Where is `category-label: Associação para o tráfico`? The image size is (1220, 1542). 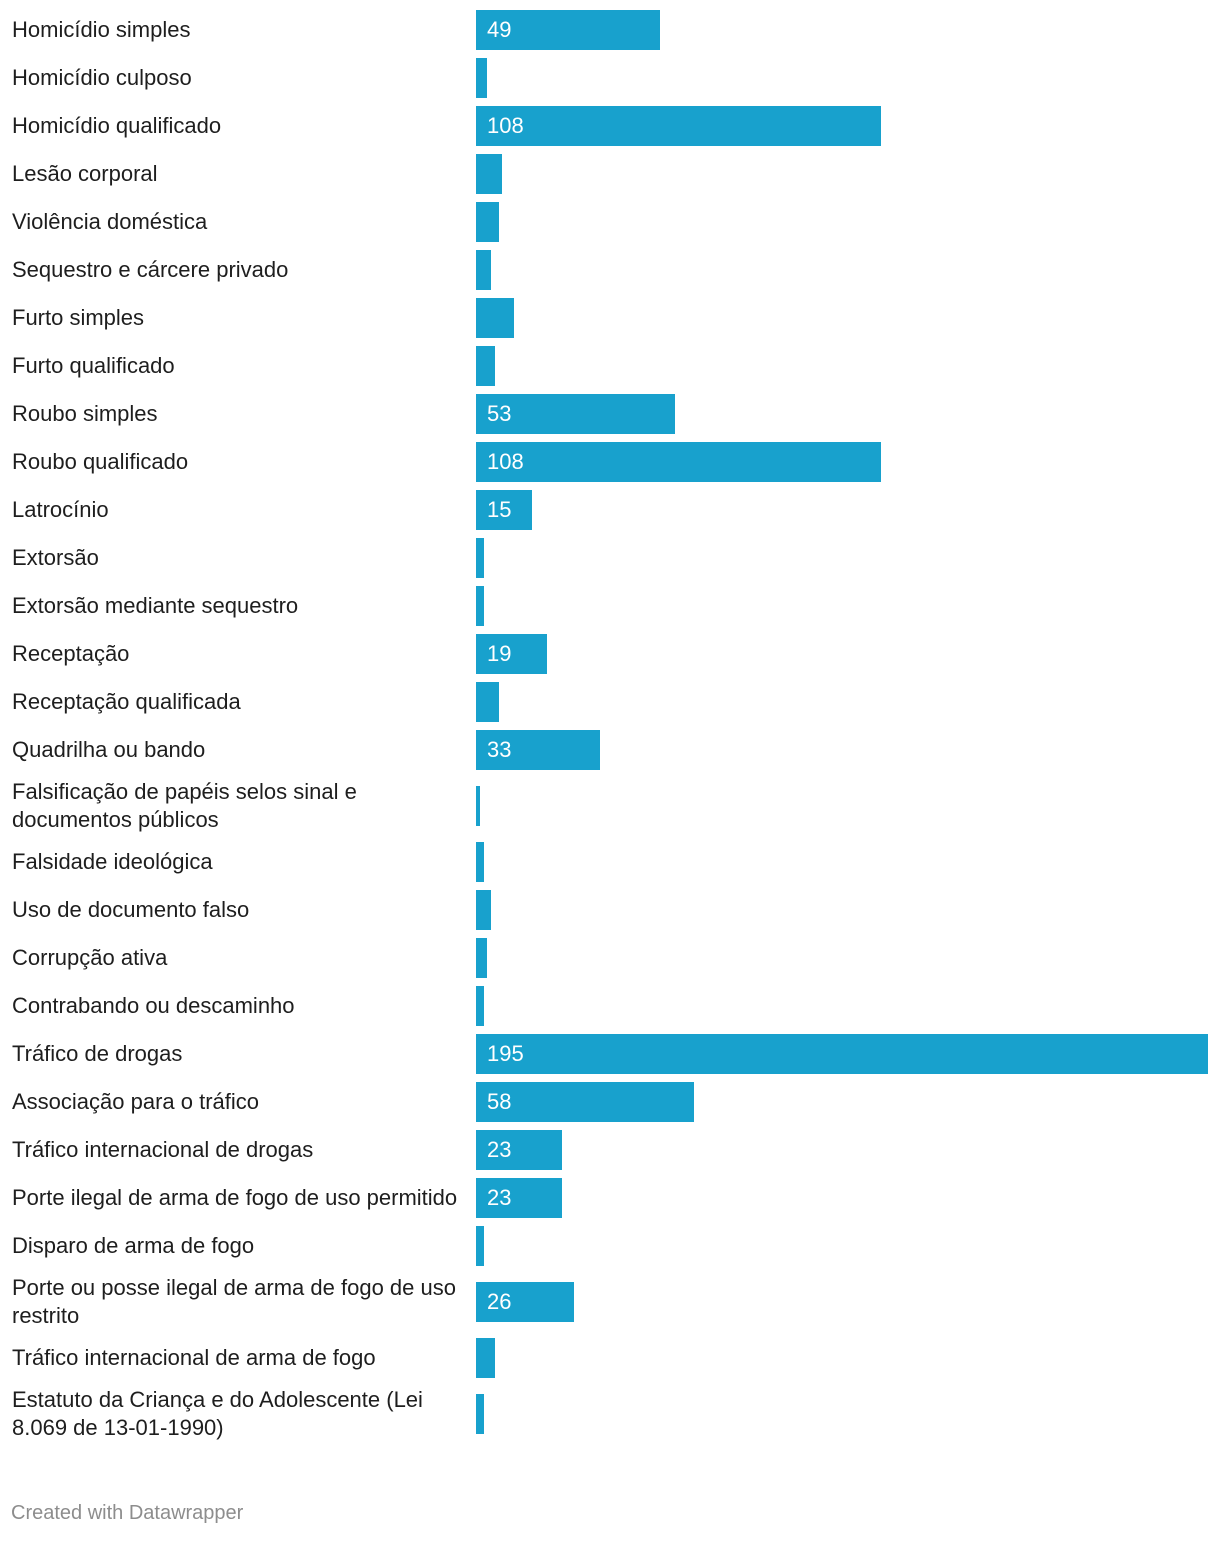
category-label: Associação para o tráfico is located at coordinates (136, 1101).